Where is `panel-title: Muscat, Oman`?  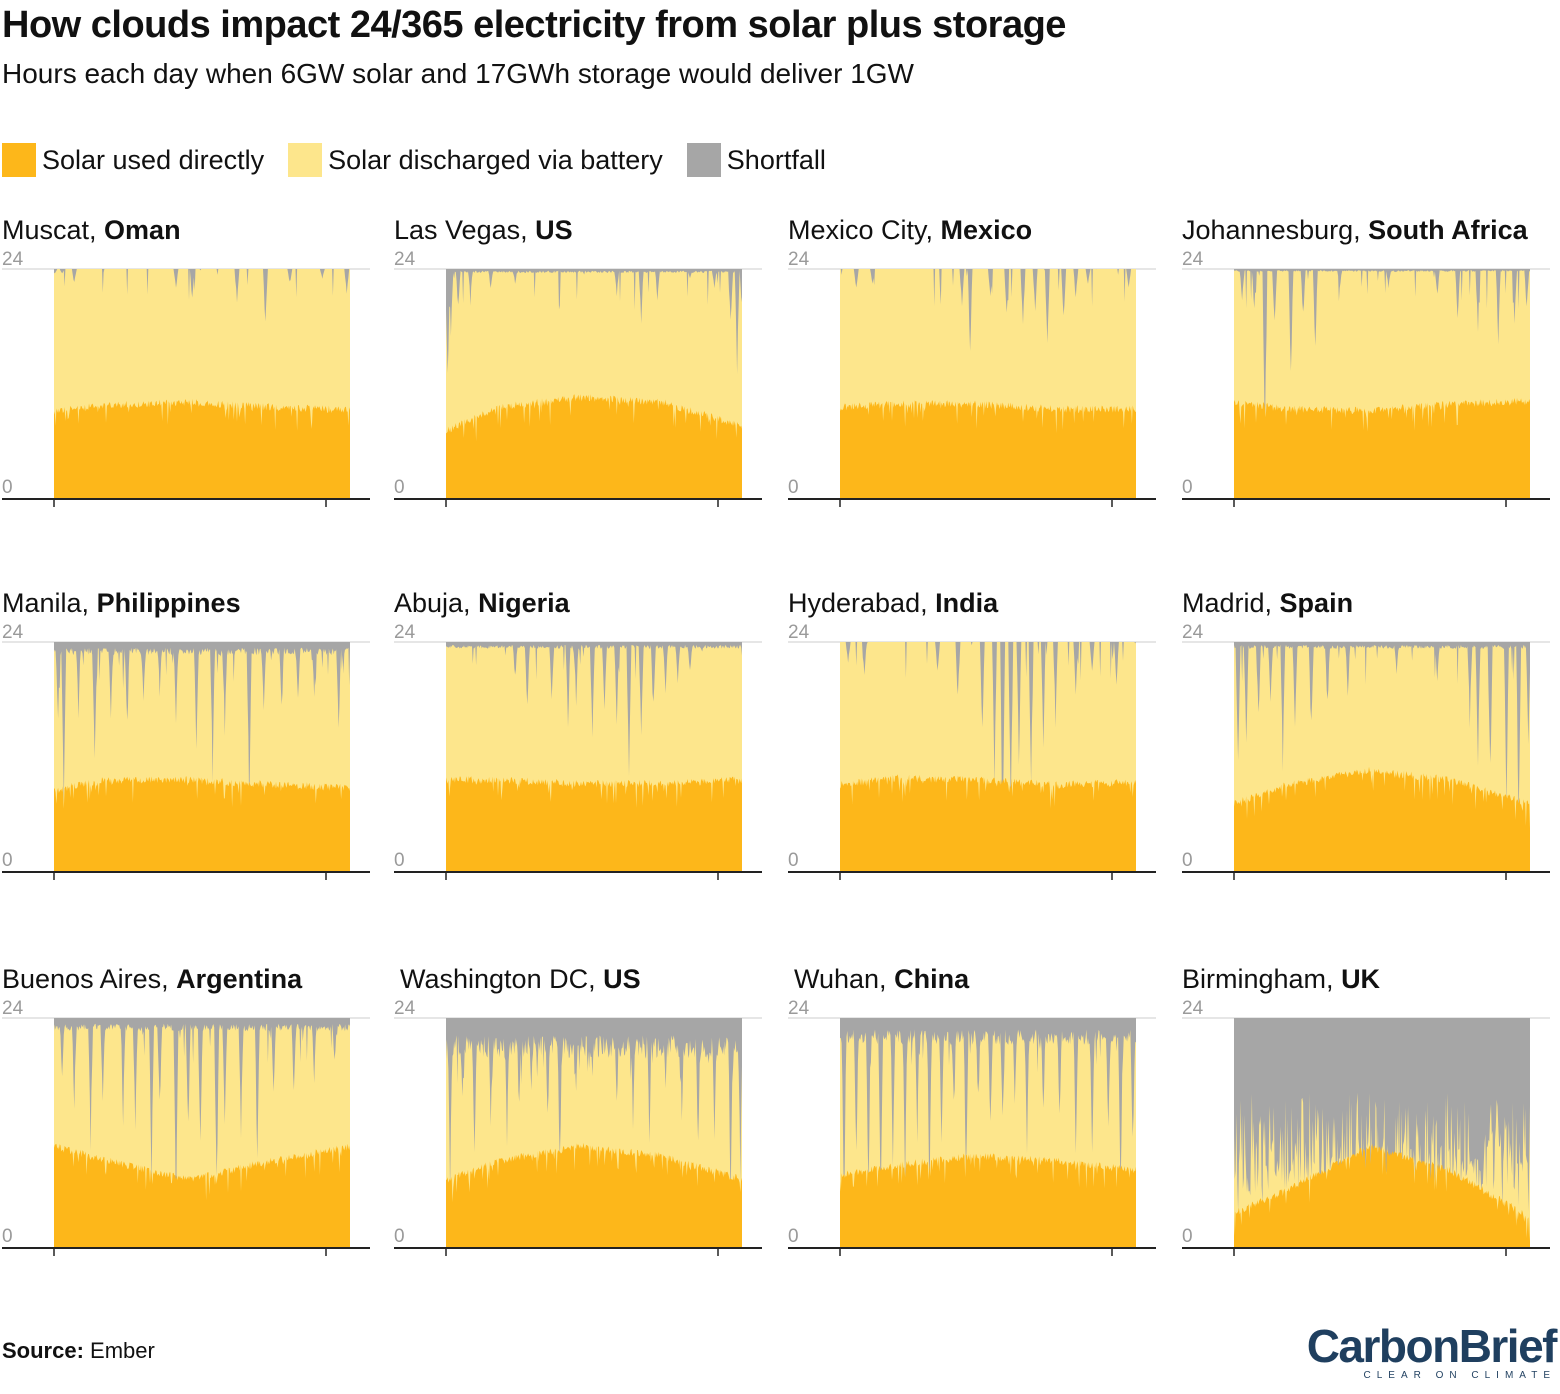
panel-title: Muscat, Oman is located at coordinates (91, 230).